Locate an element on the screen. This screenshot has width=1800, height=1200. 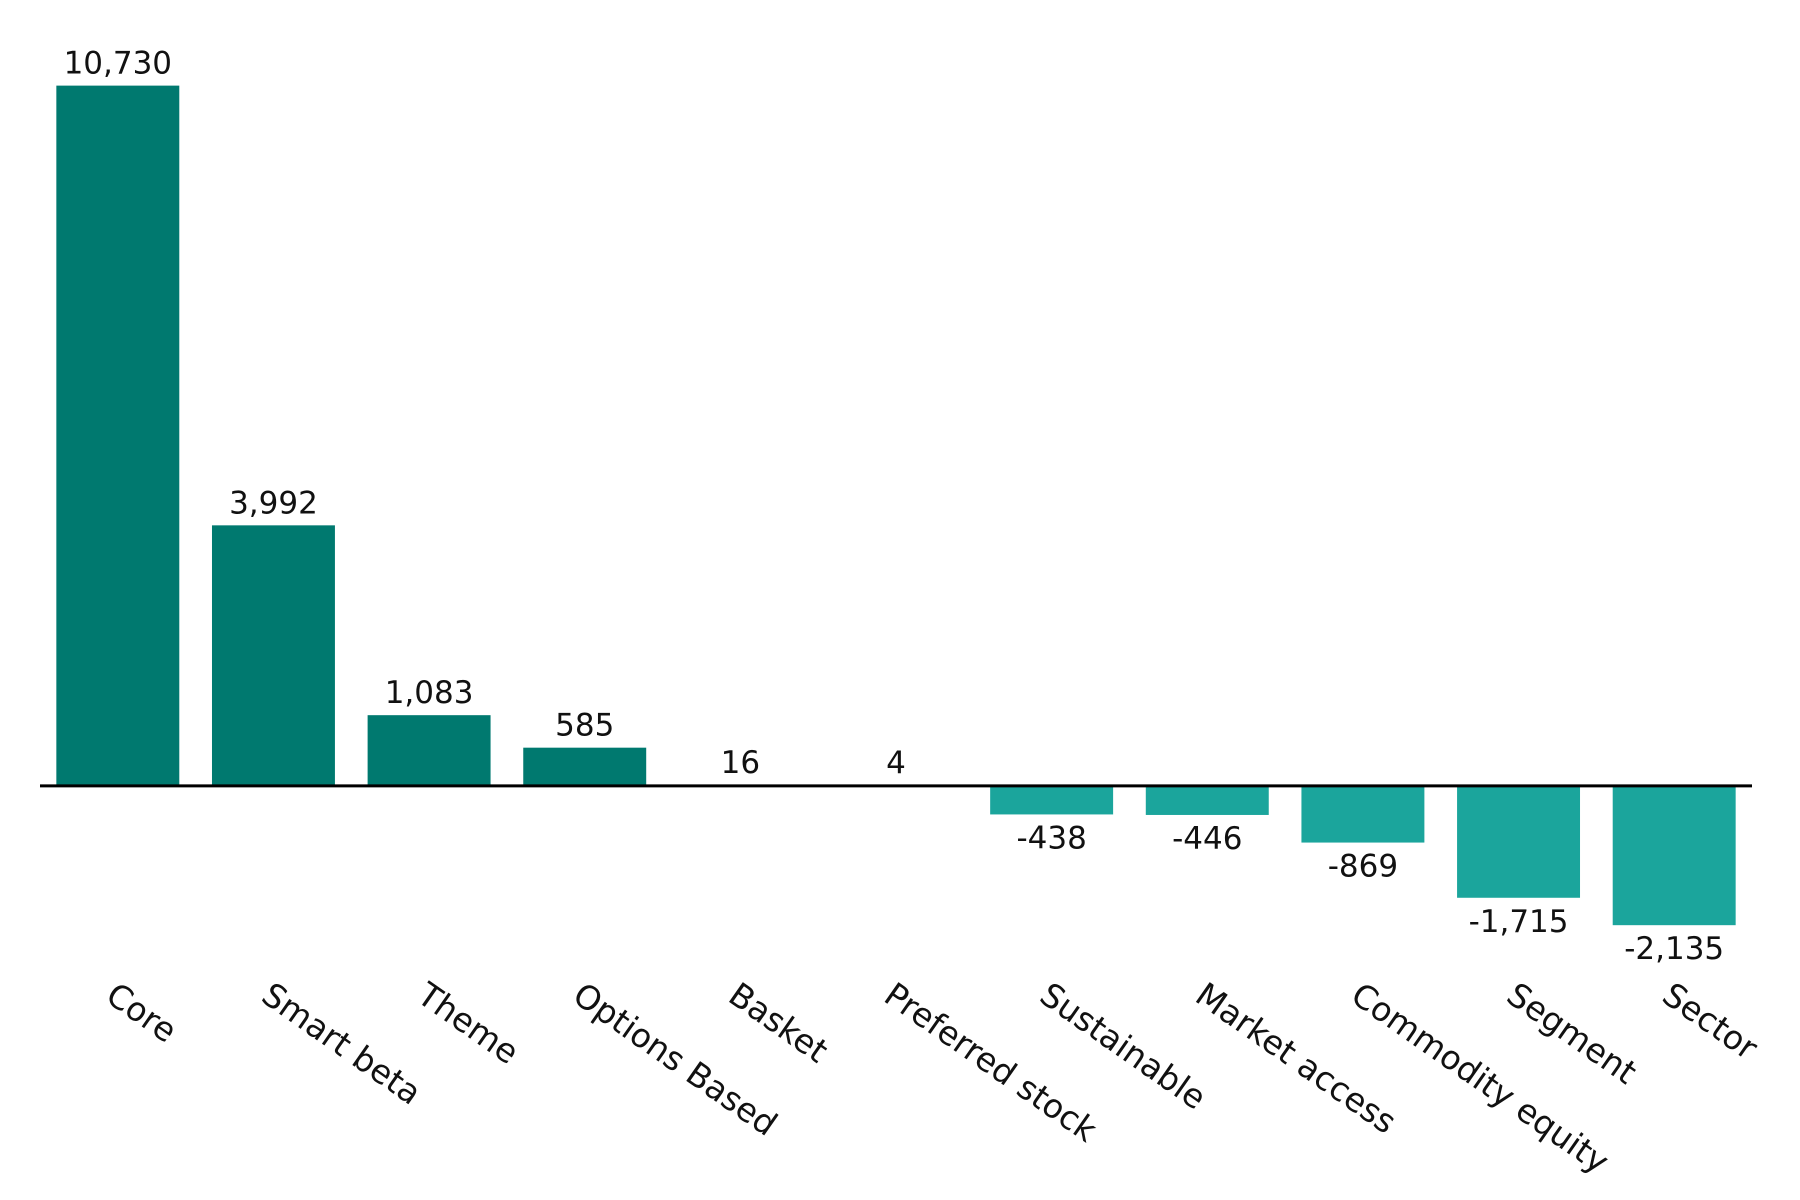
x-tick-label: Commodity equity is located at coordinates (1480, 1078).